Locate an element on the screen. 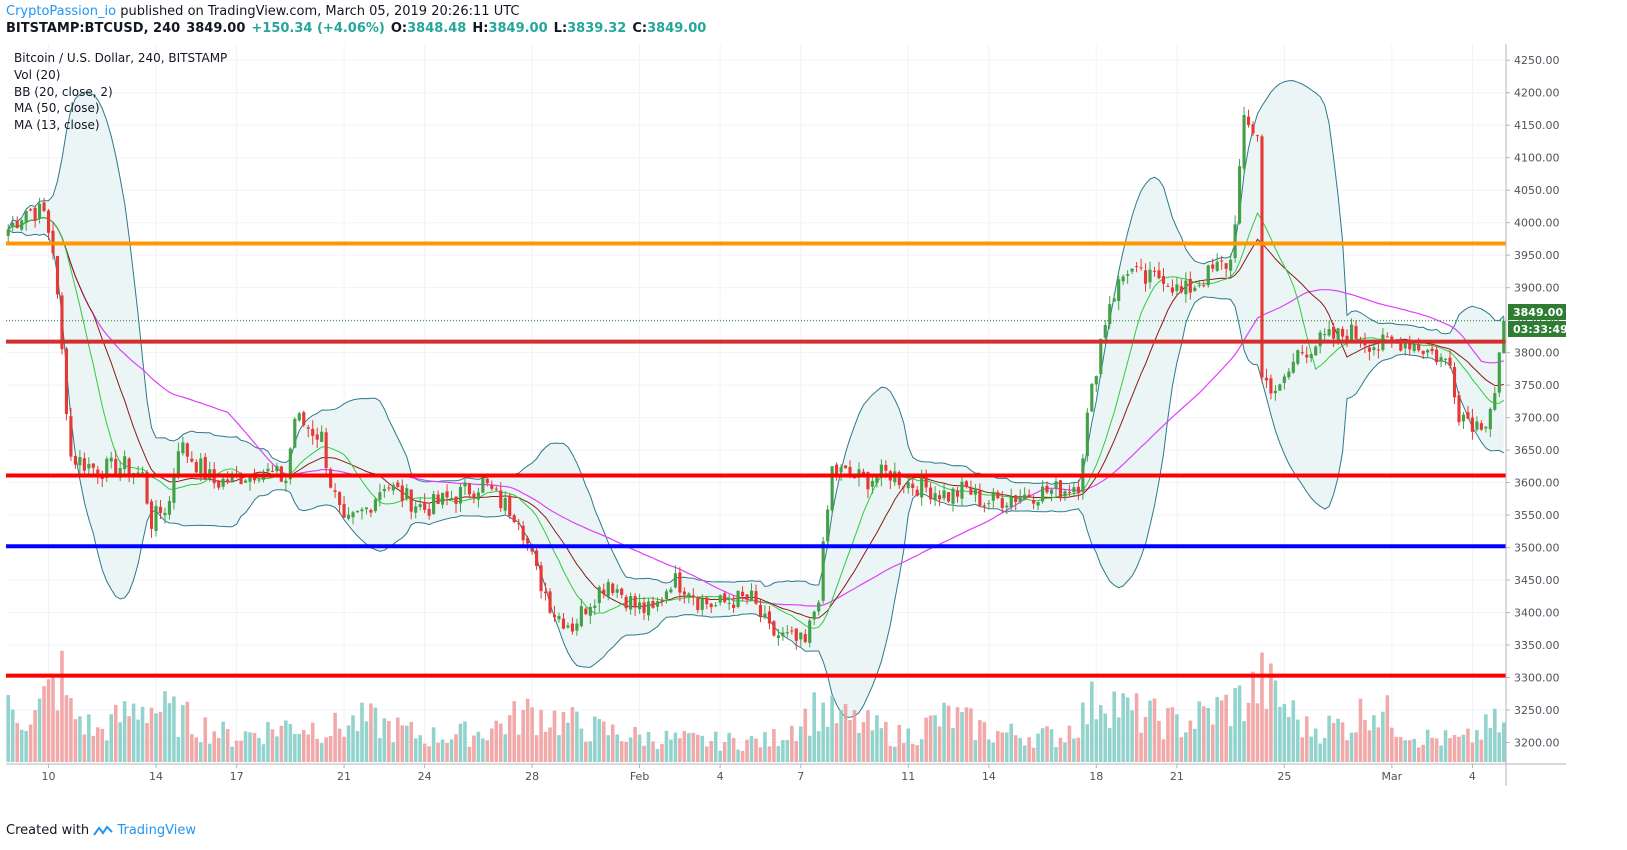  time-tick-label: 4 is located at coordinates (720, 776).